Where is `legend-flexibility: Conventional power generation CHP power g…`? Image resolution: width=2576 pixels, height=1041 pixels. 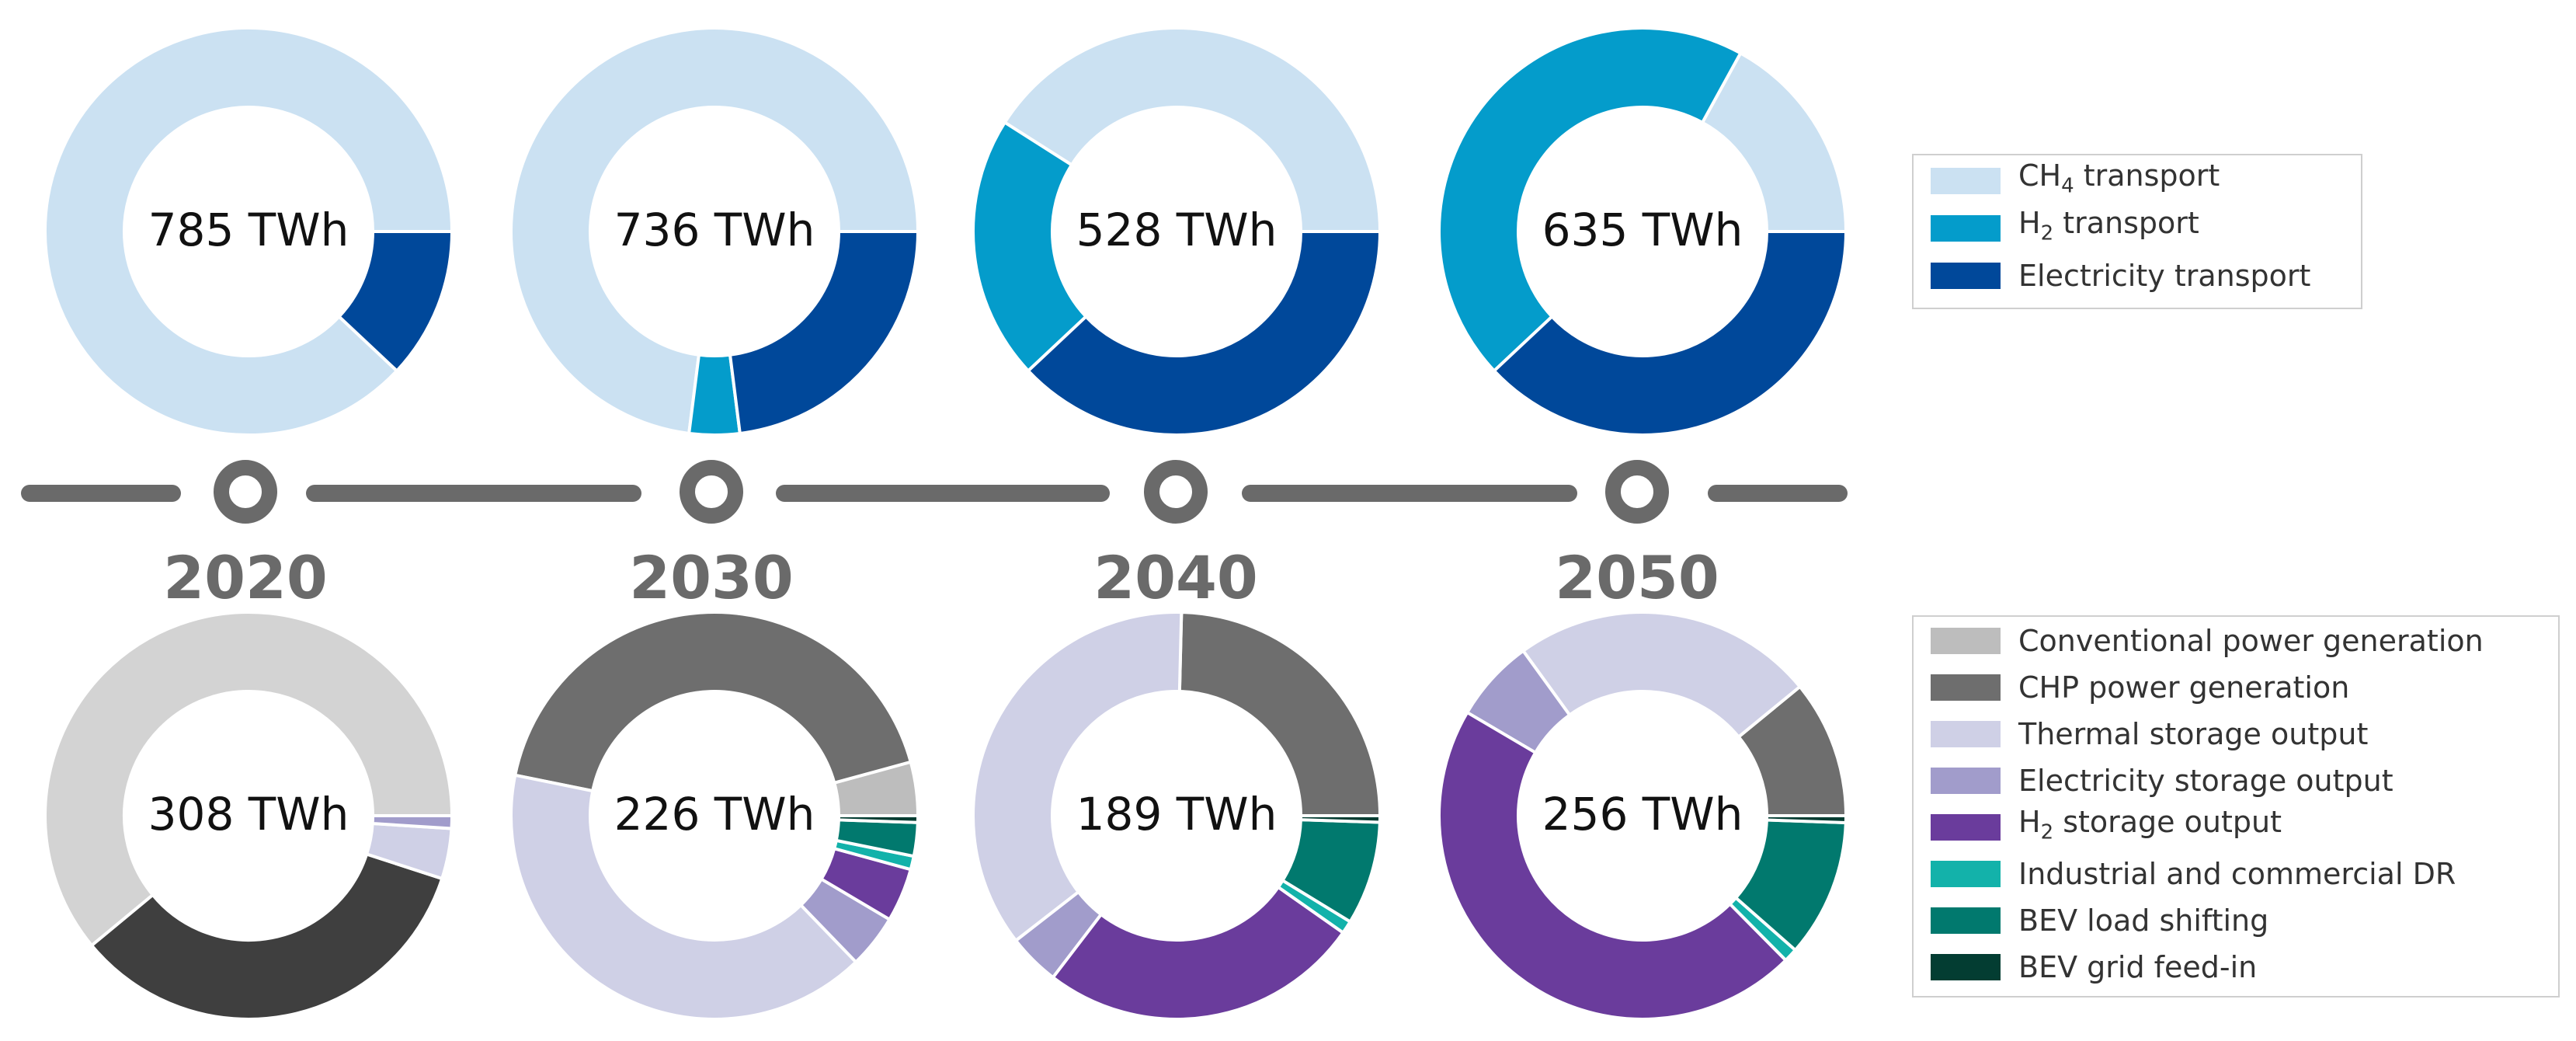 legend-flexibility: Conventional power generation CHP power g… is located at coordinates (2236, 806).